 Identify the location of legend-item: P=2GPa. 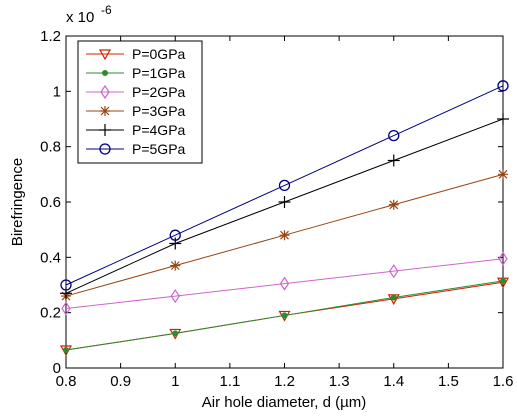
(136, 92).